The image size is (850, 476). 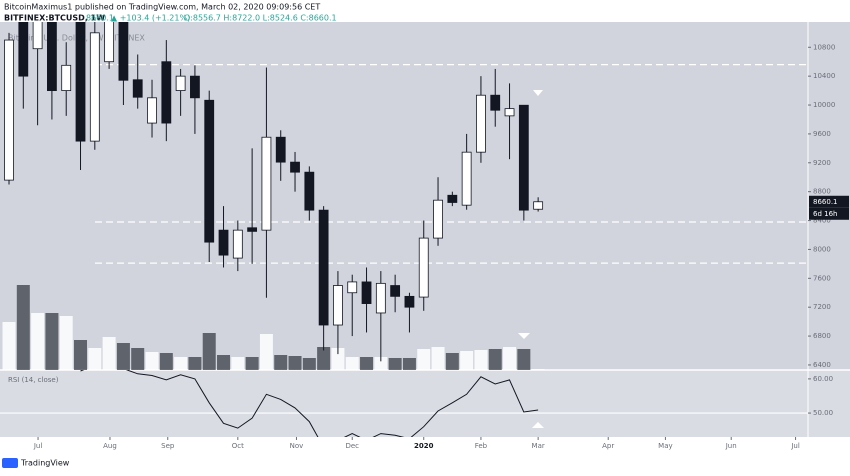 What do you see at coordinates (352, 446) in the screenshot?
I see `x-tick-label: Dec` at bounding box center [352, 446].